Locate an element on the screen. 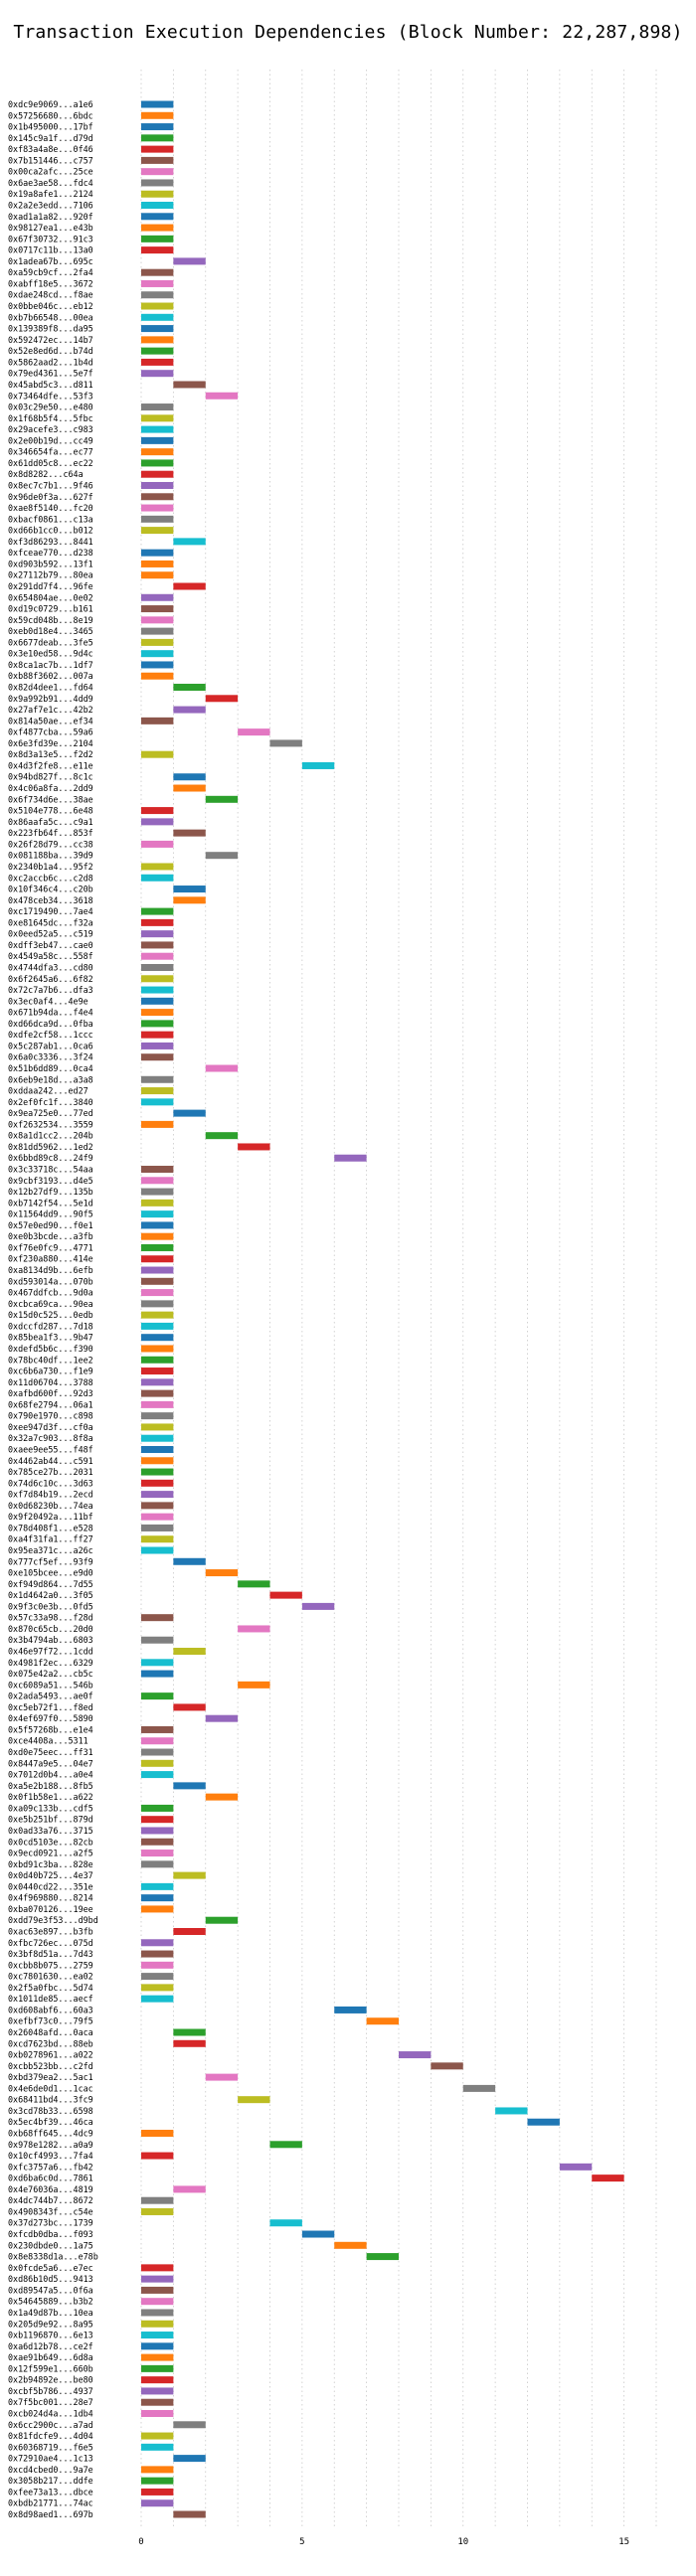 The height and width of the screenshot is (2576, 696). transaction-label: 0xbd91c3ba...828e is located at coordinates (50, 1864).